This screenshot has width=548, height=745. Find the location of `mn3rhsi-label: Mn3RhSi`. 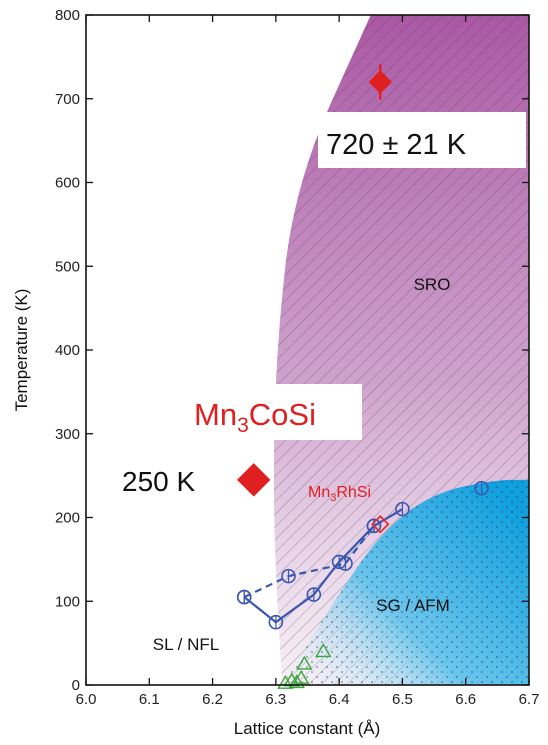

mn3rhsi-label: Mn3RhSi is located at coordinates (339, 494).